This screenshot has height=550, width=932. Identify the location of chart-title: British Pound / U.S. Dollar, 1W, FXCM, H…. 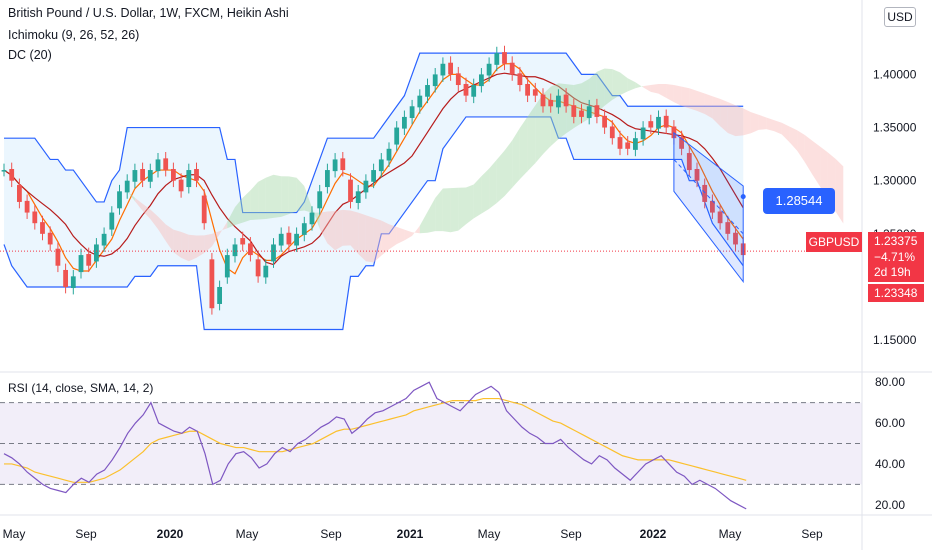
(148, 13).